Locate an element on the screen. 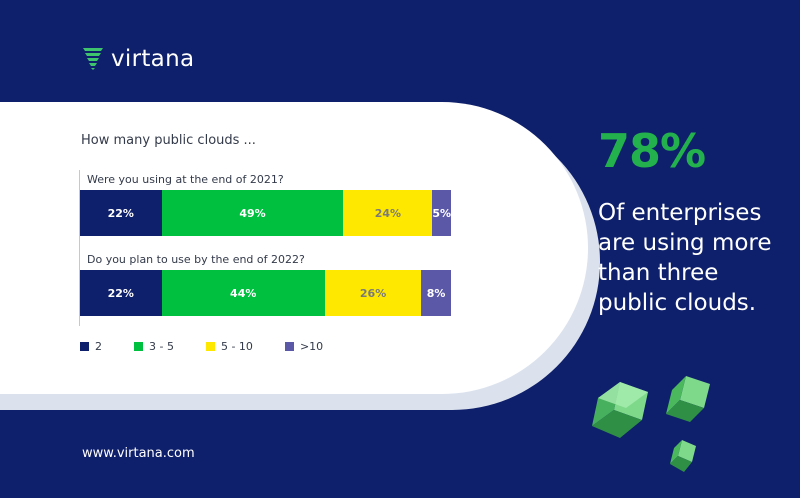  highlight-line: are using more is located at coordinates (685, 243).